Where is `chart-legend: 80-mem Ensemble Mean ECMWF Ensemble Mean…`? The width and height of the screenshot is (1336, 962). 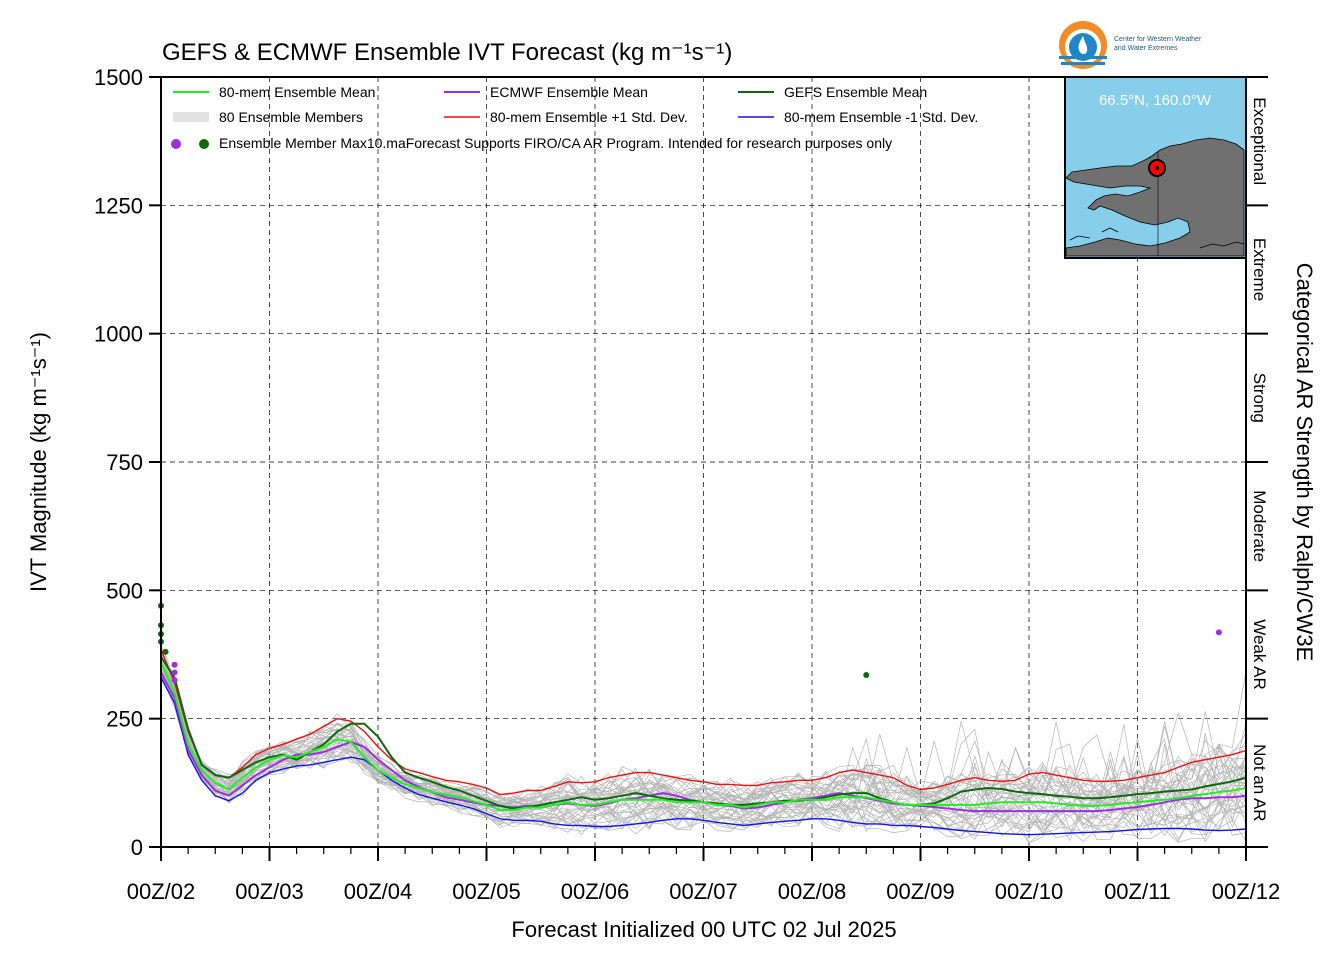 chart-legend: 80-mem Ensemble Mean ECMWF Ensemble Mean… is located at coordinates (574, 117).